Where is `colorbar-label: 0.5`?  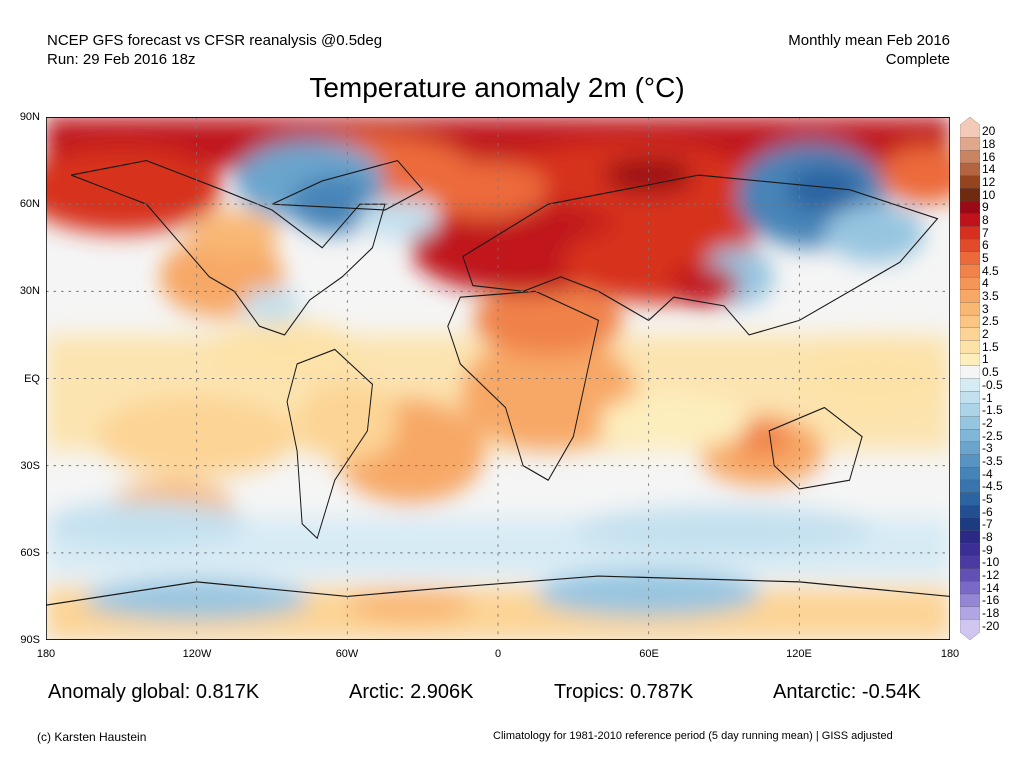 colorbar-label: 0.5 is located at coordinates (990, 372).